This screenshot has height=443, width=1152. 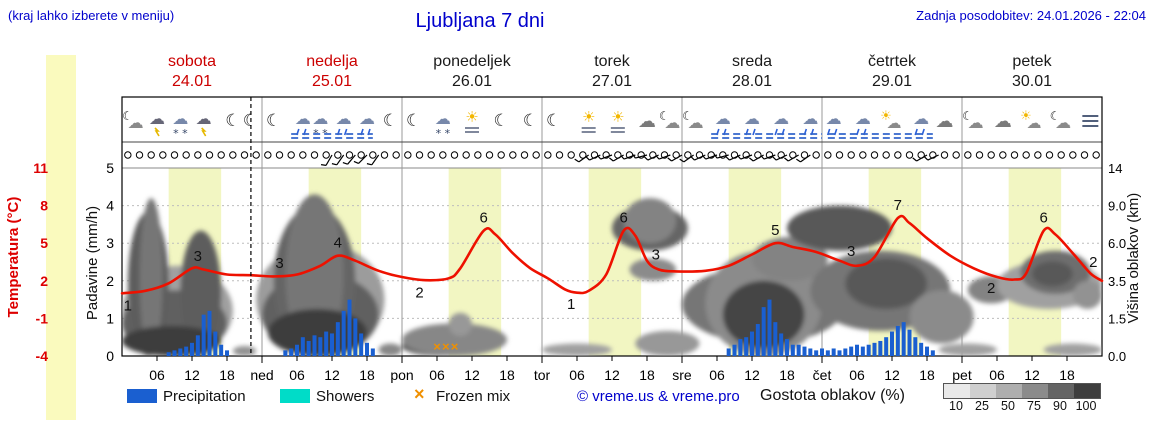 I want to click on svg-text: 1, so click(x=571, y=304).